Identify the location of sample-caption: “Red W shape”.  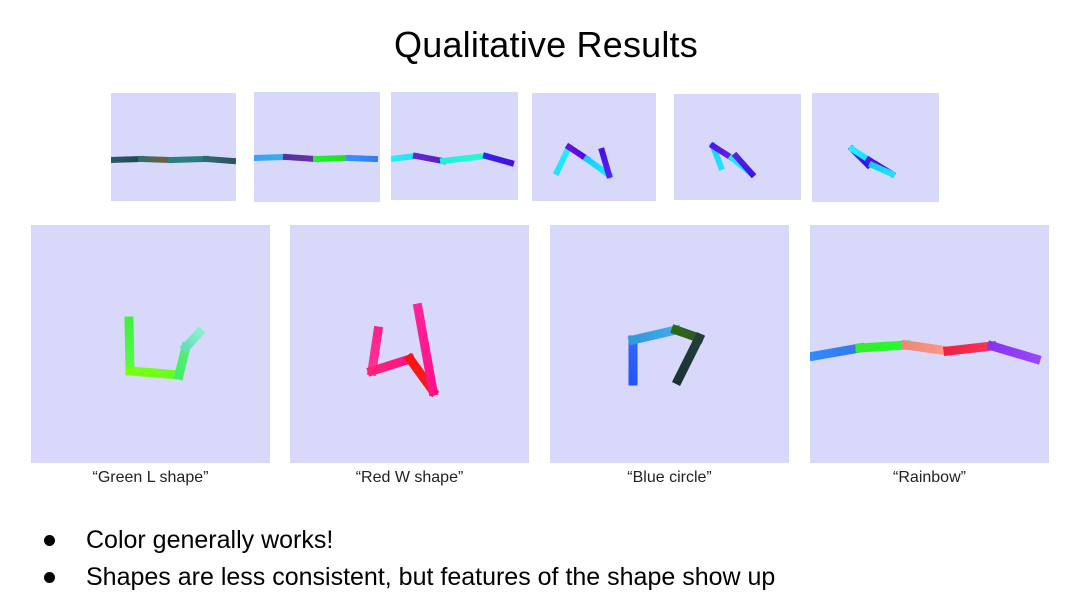
(409, 477).